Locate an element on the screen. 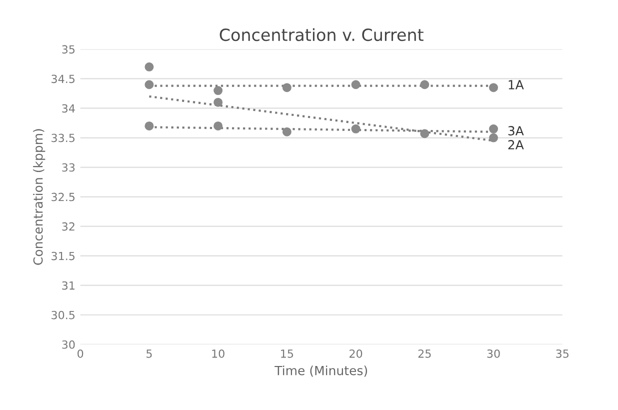 The height and width of the screenshot is (410, 618). y-tick-label: 33 is located at coordinates (68, 167).